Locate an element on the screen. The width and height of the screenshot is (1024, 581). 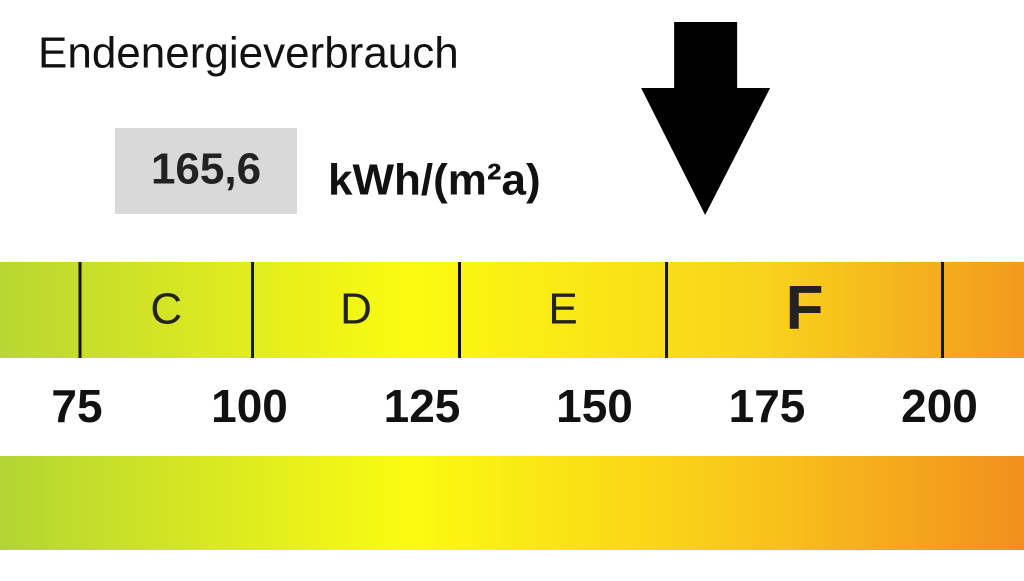
class-label: C is located at coordinates (166, 309).